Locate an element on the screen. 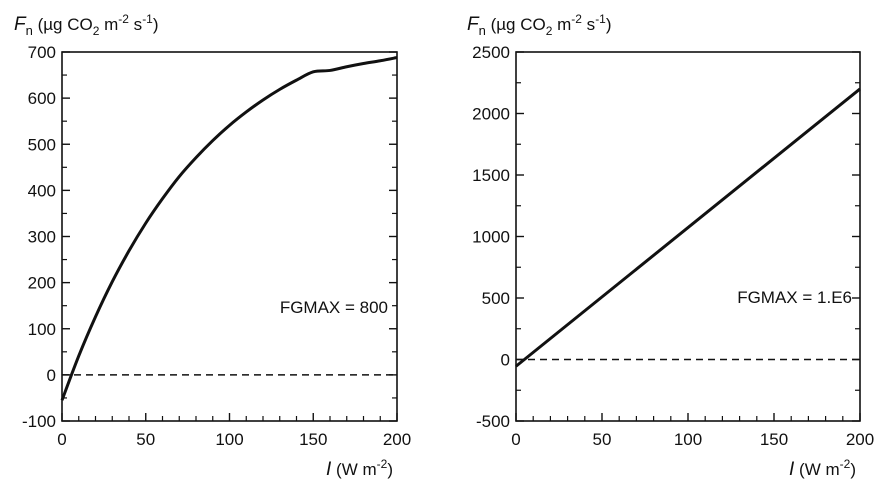 The height and width of the screenshot is (486, 885). y-tick-label: 2500 is located at coordinates (491, 52).